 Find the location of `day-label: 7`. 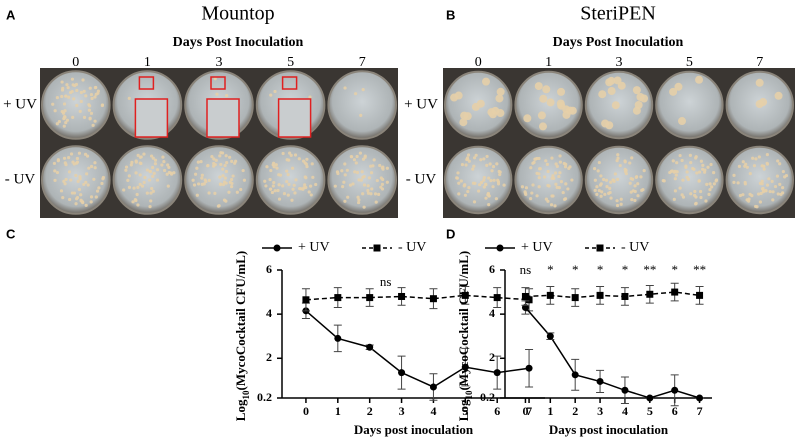

day-label: 7 is located at coordinates (759, 62).